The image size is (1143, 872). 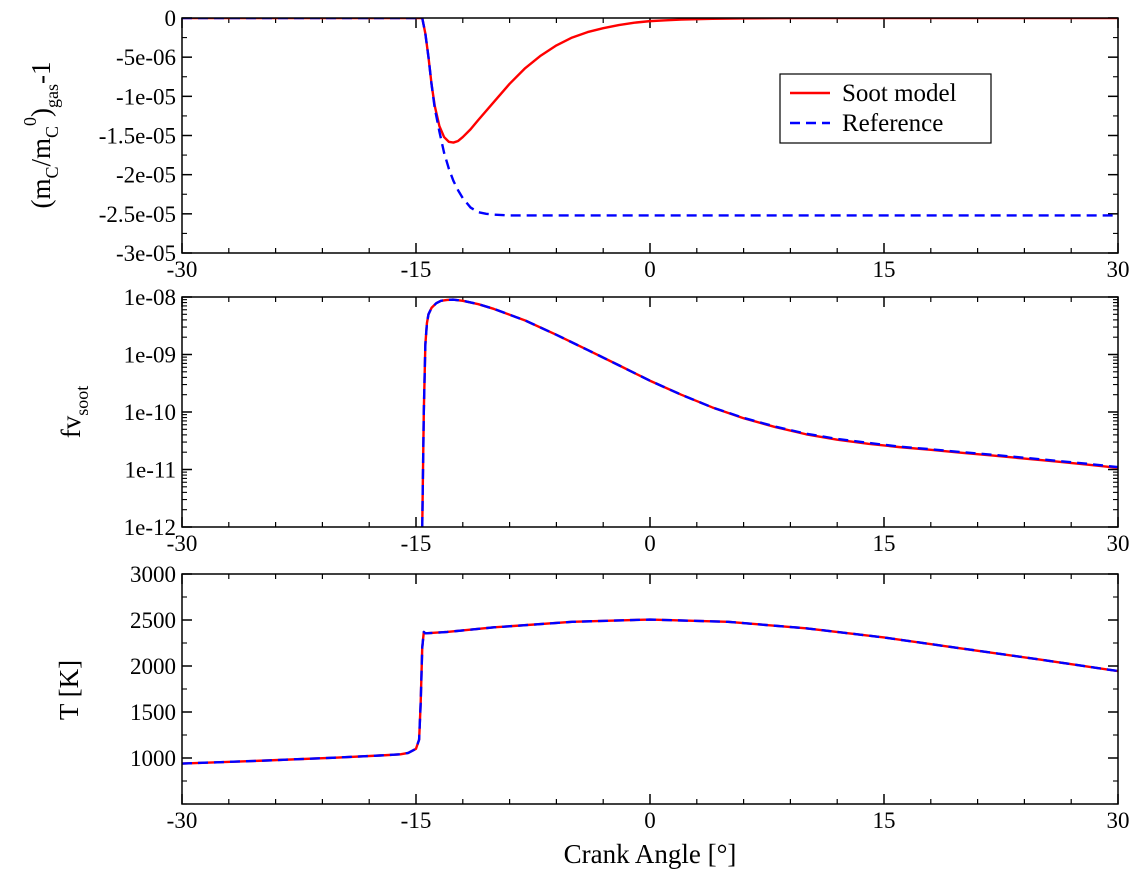 What do you see at coordinates (146, 57) in the screenshot?
I see `y-tick-label: -5e-06` at bounding box center [146, 57].